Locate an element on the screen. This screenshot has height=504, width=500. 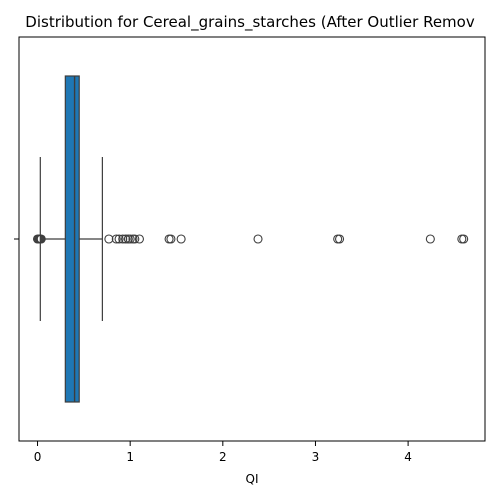
x-tick-label: 3 is located at coordinates (316, 457).